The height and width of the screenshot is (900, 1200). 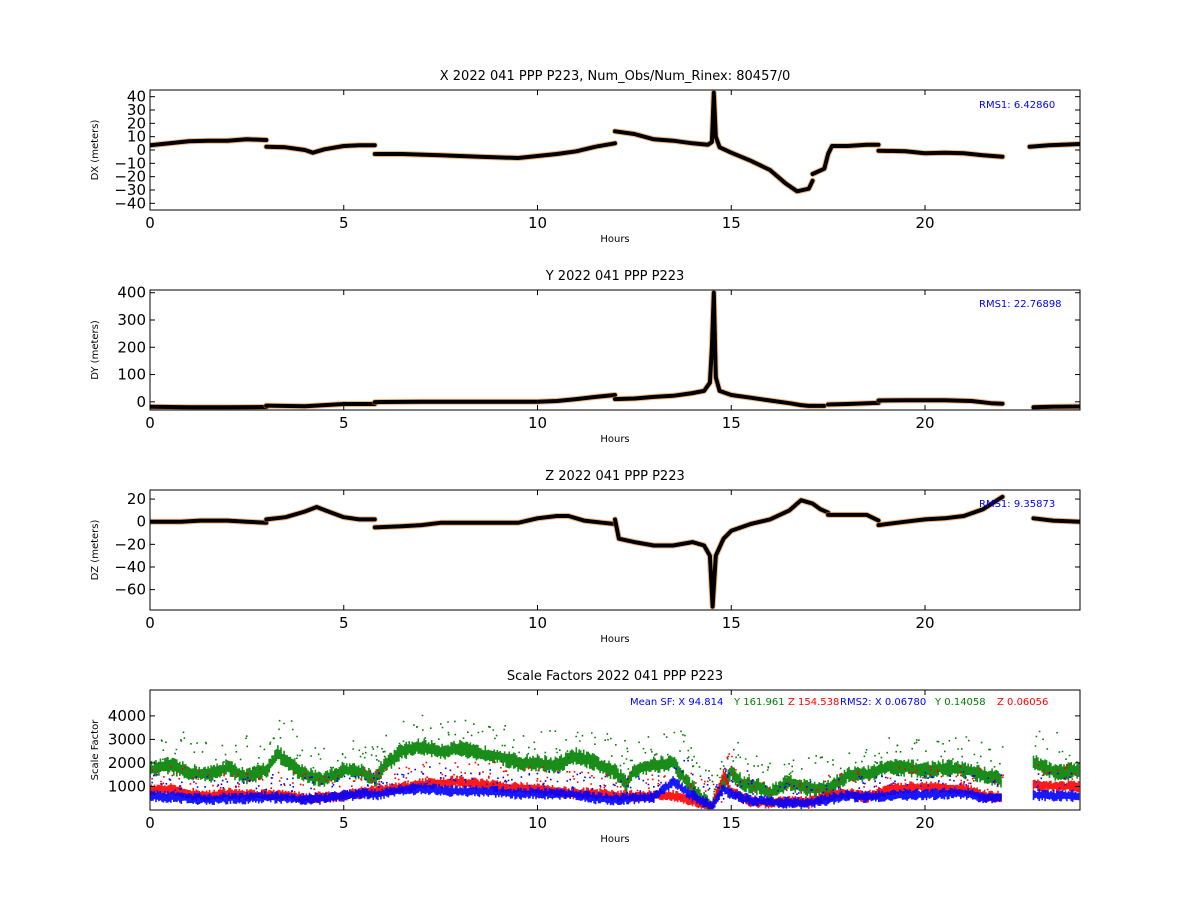 I want to click on stat-annotation: RMS1: 22.76898, so click(x=1020, y=304).